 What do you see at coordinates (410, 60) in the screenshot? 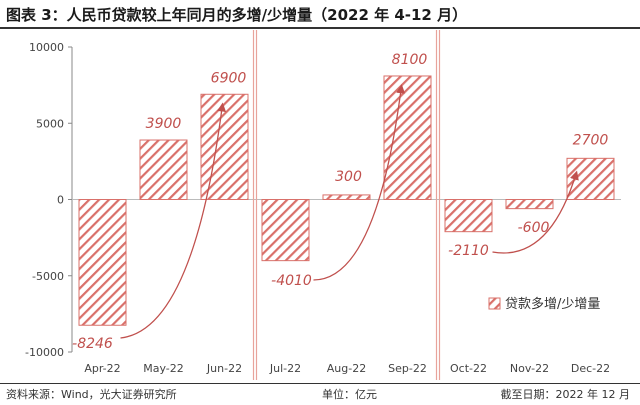
I see `data-label-Sep-22: 8100` at bounding box center [410, 60].